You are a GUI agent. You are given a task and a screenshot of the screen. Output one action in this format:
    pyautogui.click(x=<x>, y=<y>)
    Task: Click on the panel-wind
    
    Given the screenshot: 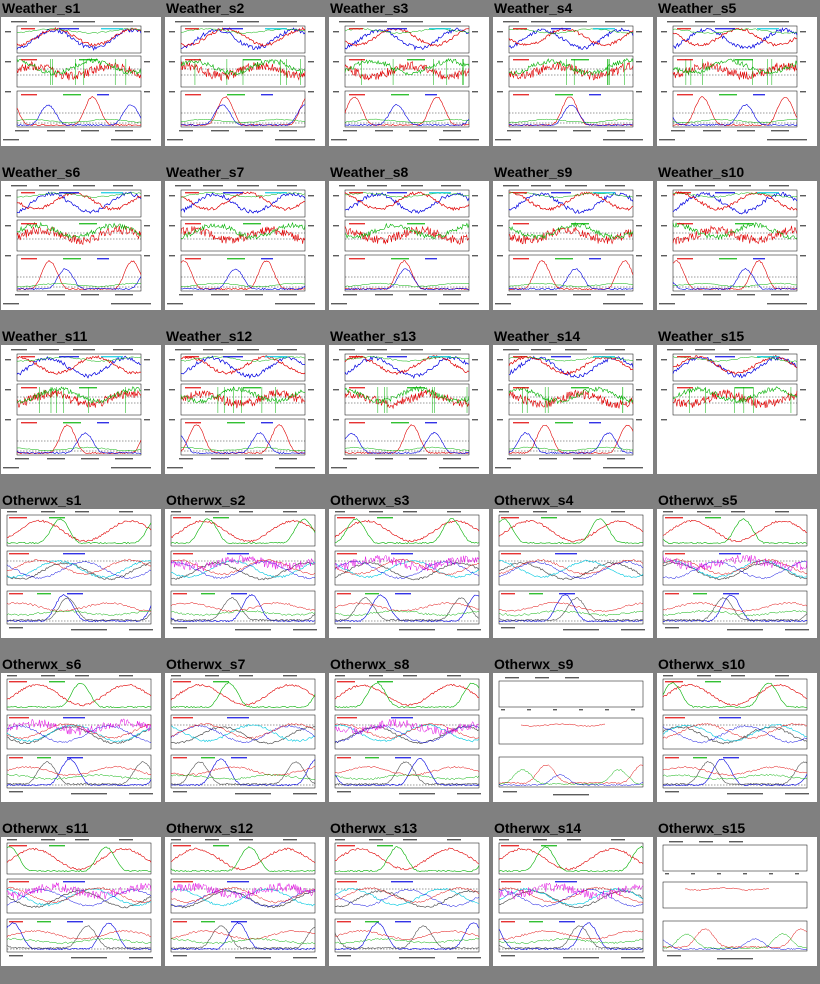 What is the action you would take?
    pyautogui.click(x=407, y=71)
    